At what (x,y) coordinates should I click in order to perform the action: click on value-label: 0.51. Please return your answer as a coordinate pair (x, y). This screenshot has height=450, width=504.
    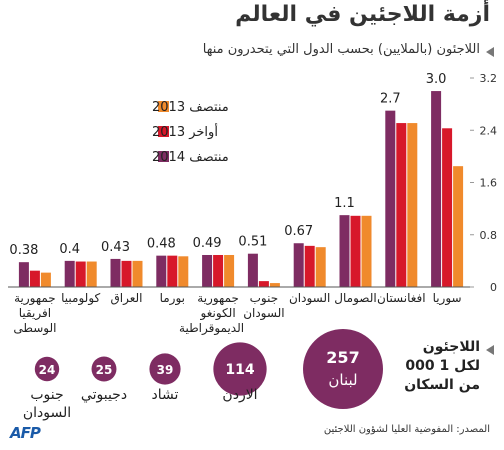
    Looking at the image, I should click on (252, 242).